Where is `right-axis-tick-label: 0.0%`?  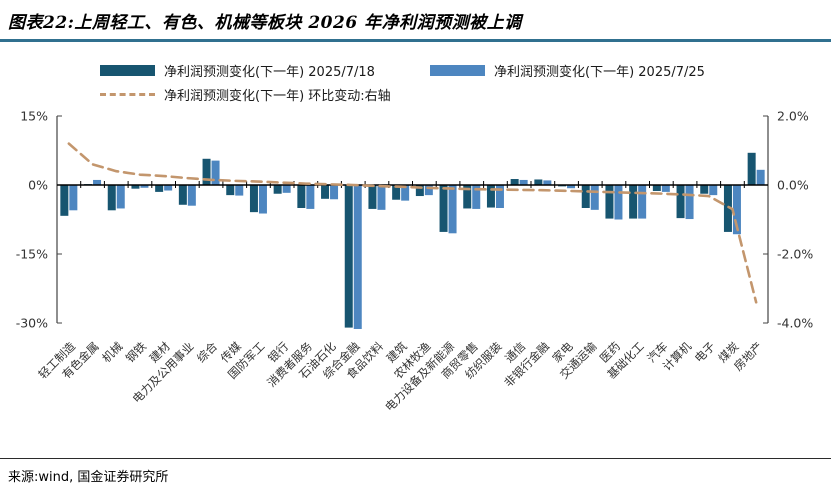 right-axis-tick-label: 0.0% is located at coordinates (793, 185).